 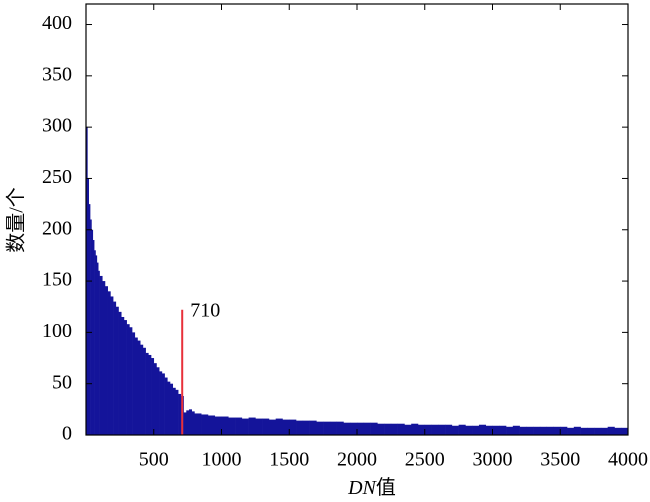 I want to click on y-tick-label: 200, so click(x=57, y=228).